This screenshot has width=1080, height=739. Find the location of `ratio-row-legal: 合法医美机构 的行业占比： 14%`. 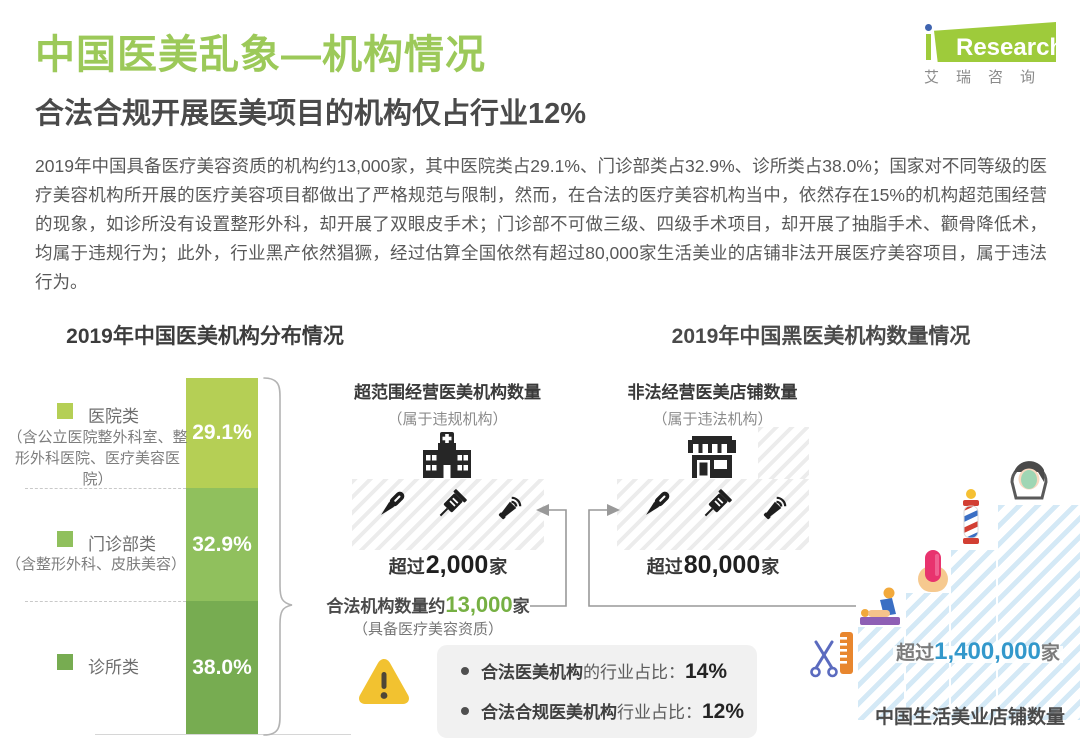

ratio-row-legal: 合法医美机构 的行业占比： 14% is located at coordinates (594, 671).